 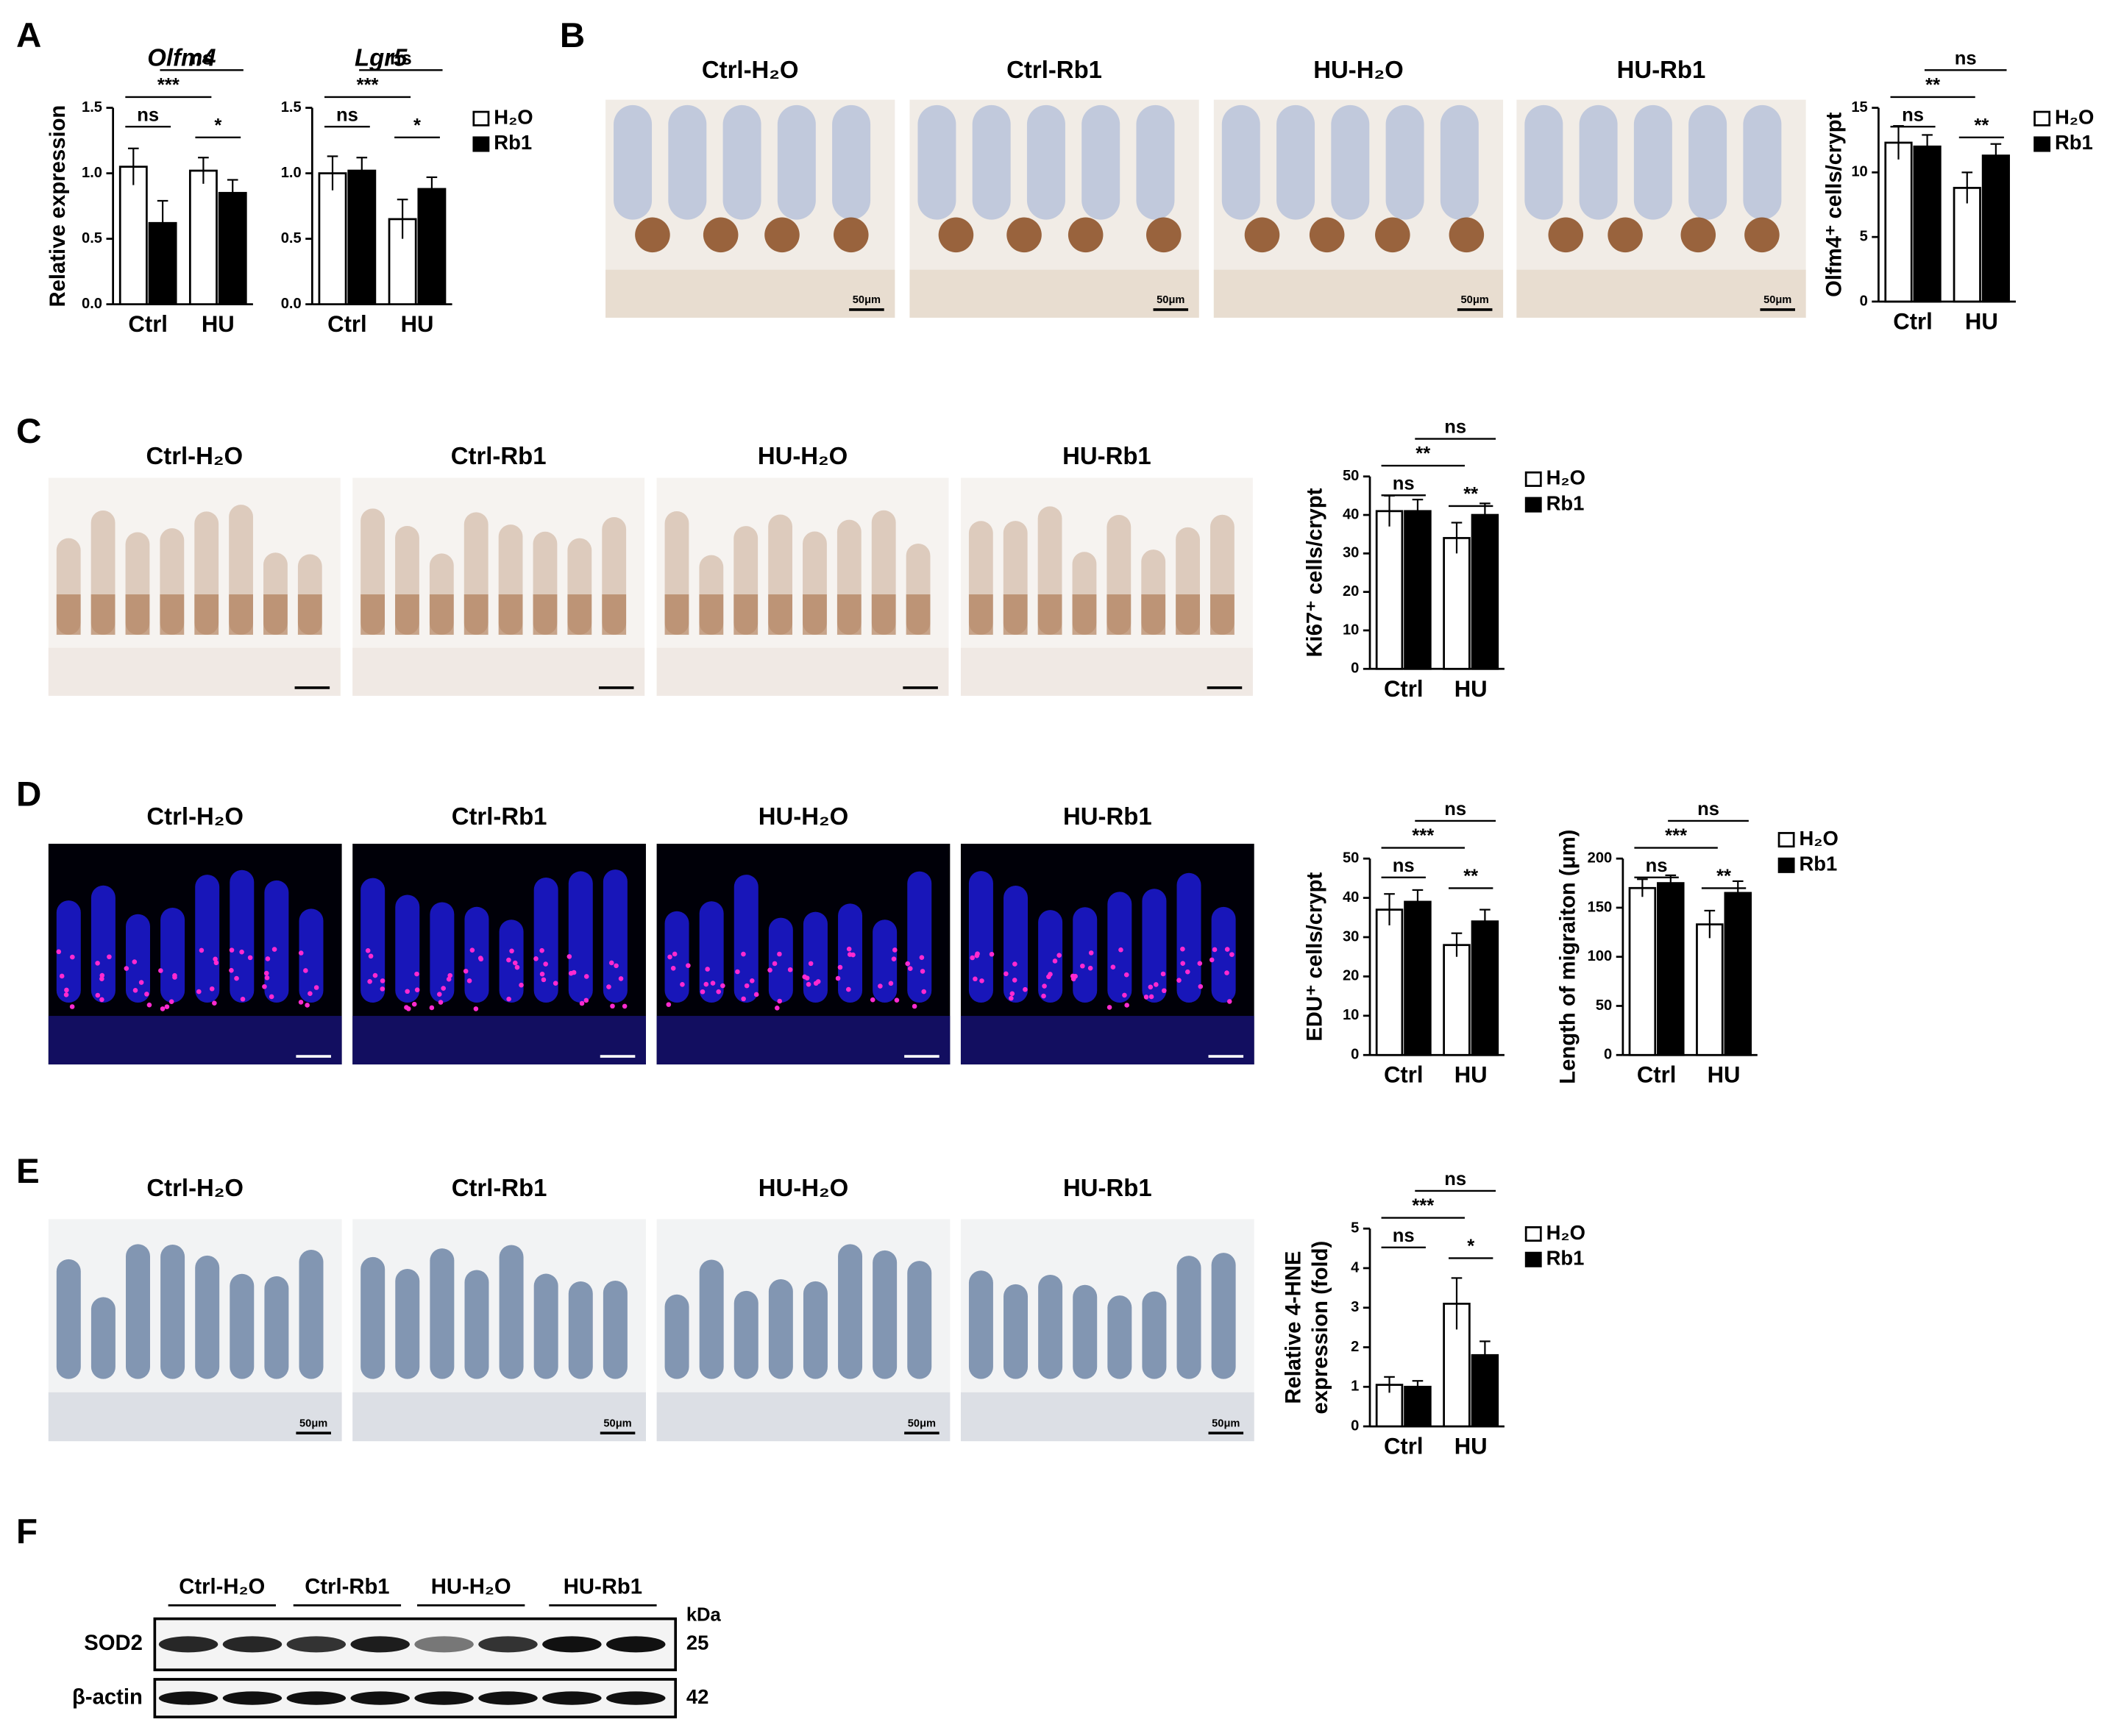 I want to click on panel-letter: C, so click(x=29, y=431).